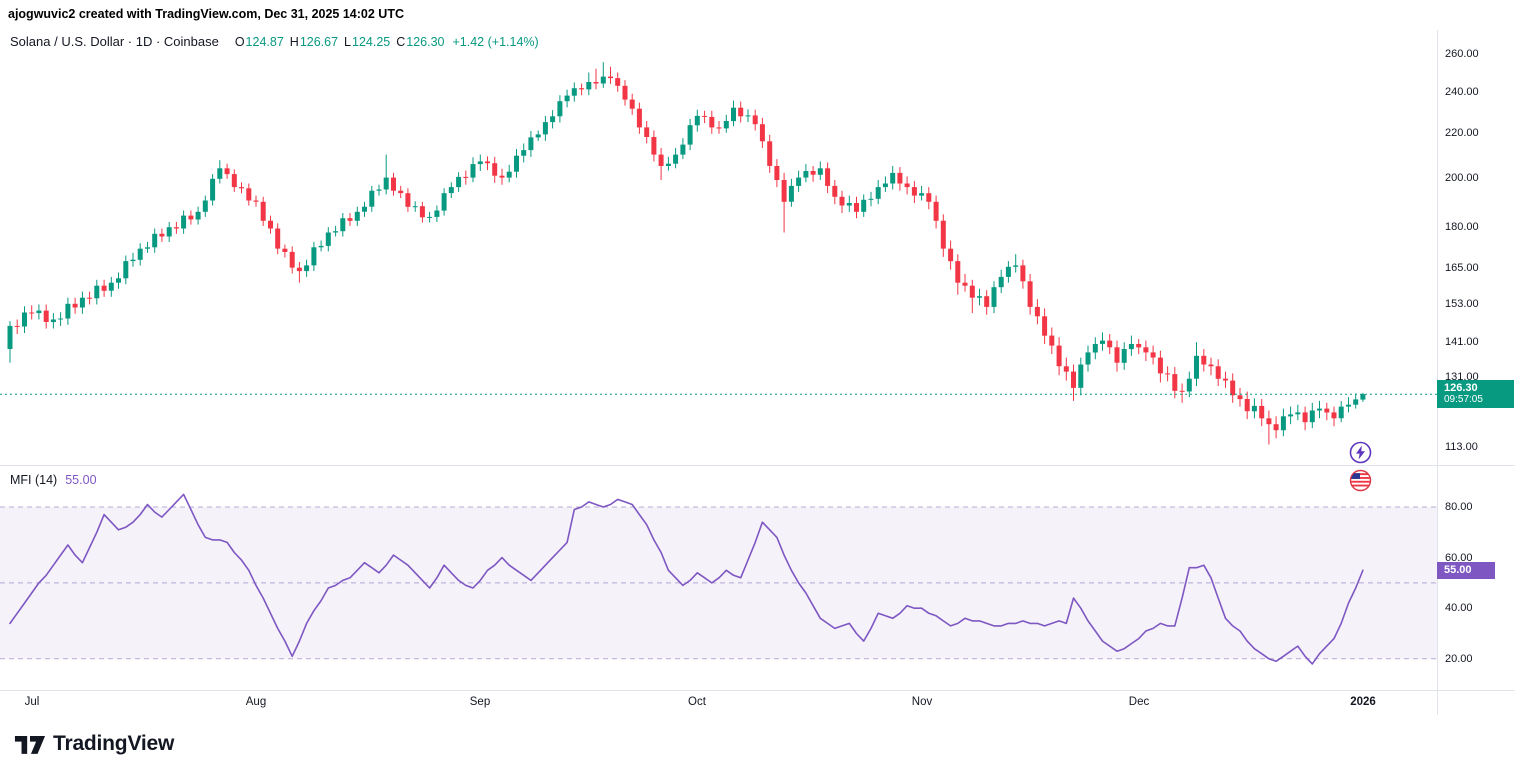 The height and width of the screenshot is (775, 1515). What do you see at coordinates (757, 465) in the screenshot?
I see `pane-separator` at bounding box center [757, 465].